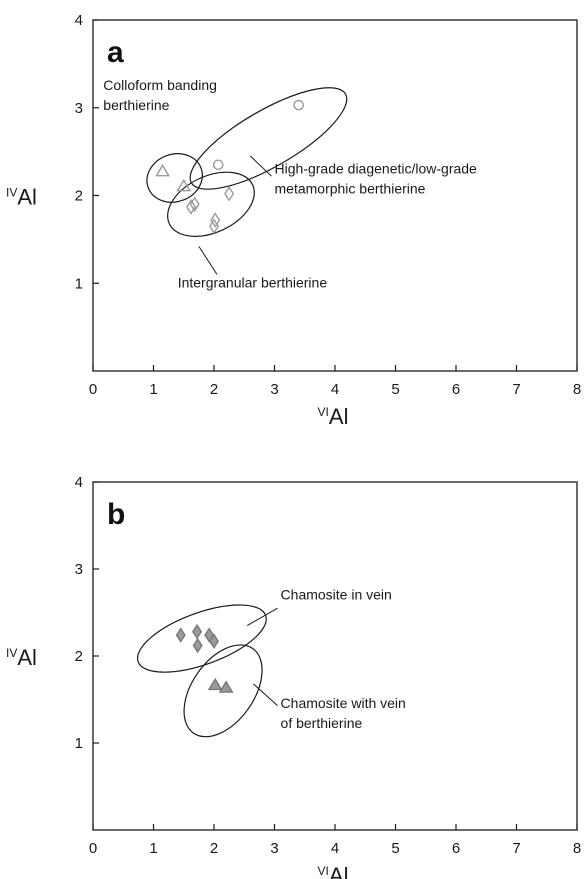  I want to click on annotation-text: Colloform banding, so click(160, 85).